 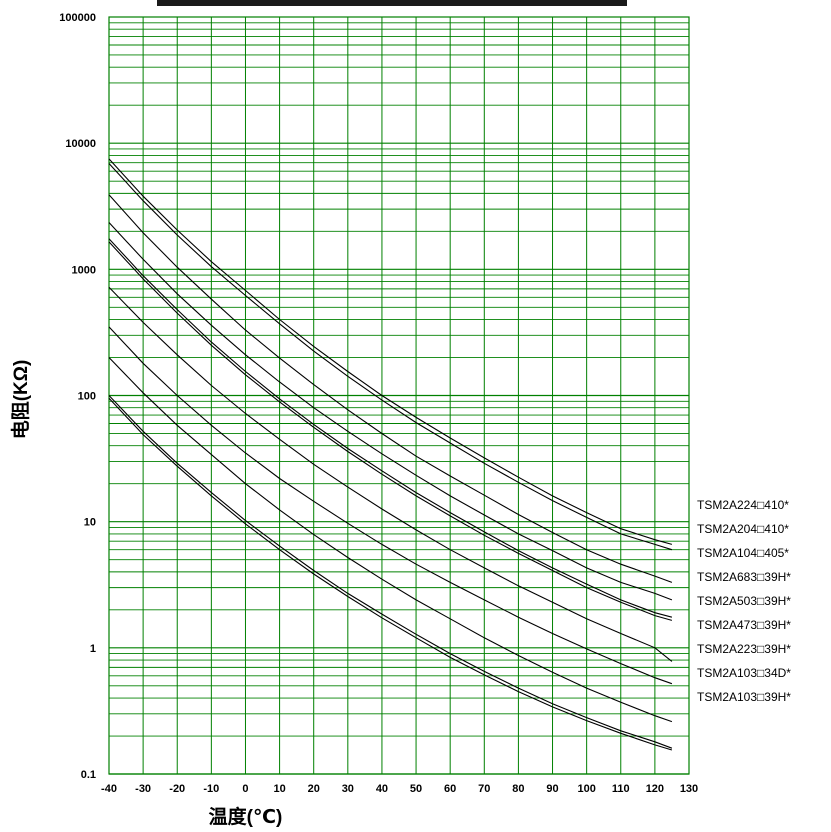 I want to click on y-tick-label: 0.1, so click(x=88, y=775).